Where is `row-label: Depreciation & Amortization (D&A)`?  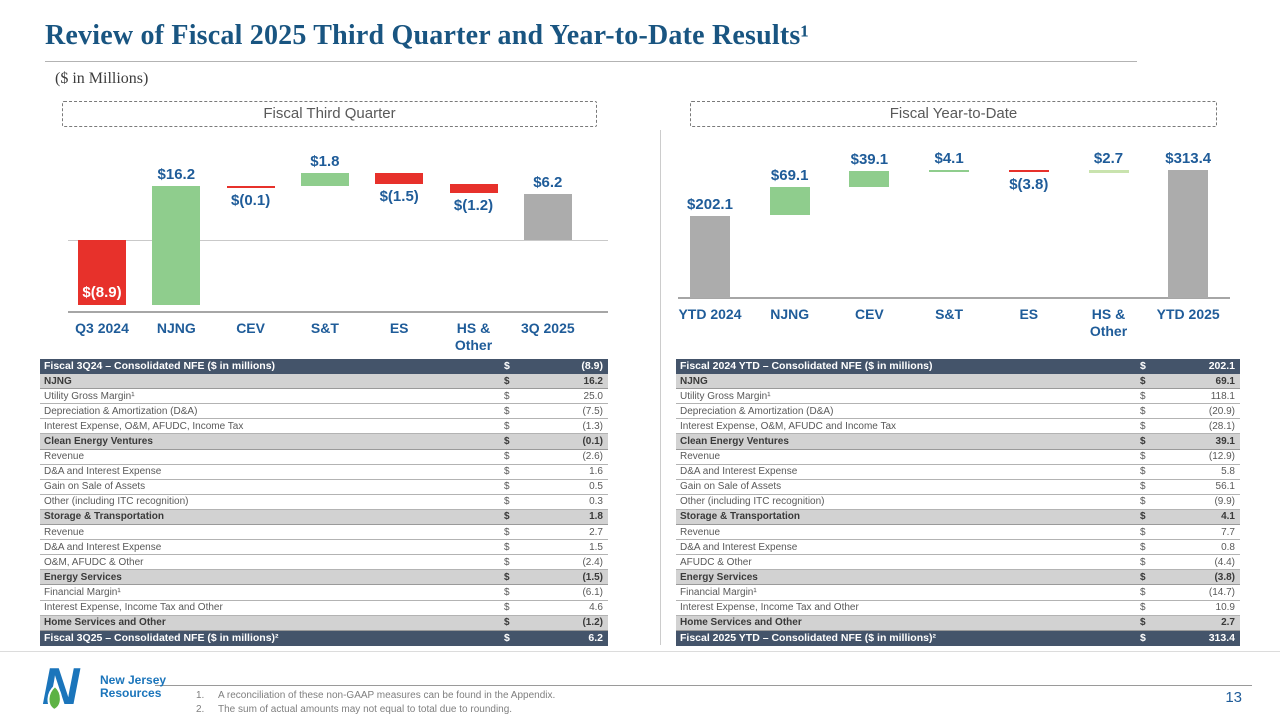 row-label: Depreciation & Amortization (D&A) is located at coordinates (121, 411).